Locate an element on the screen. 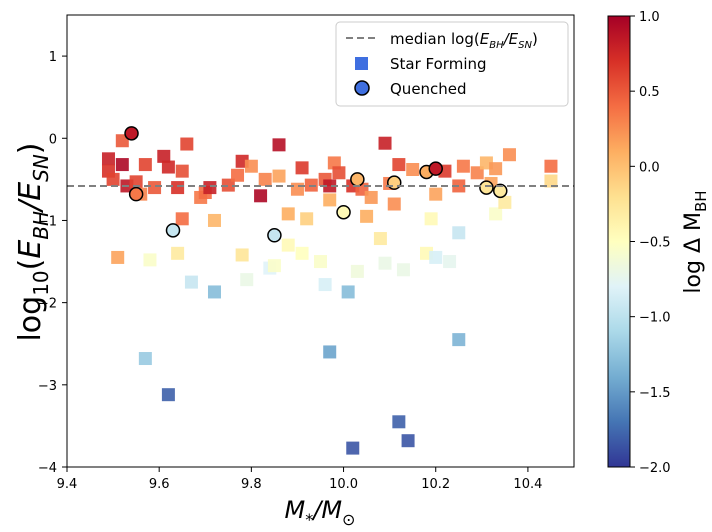 This screenshot has width=712, height=532. y-axis-label: log10(EBH/ESN) is located at coordinates (33, 241).